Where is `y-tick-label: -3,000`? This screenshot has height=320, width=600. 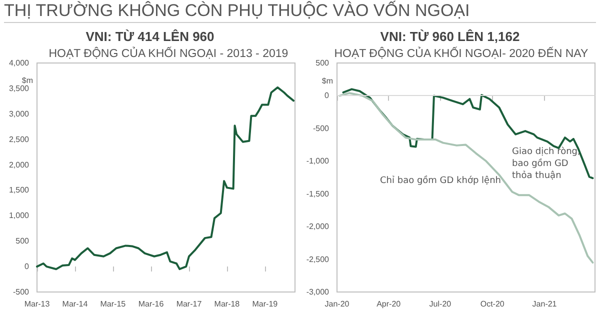
y-tick-label: -3,000 is located at coordinates (318, 292).